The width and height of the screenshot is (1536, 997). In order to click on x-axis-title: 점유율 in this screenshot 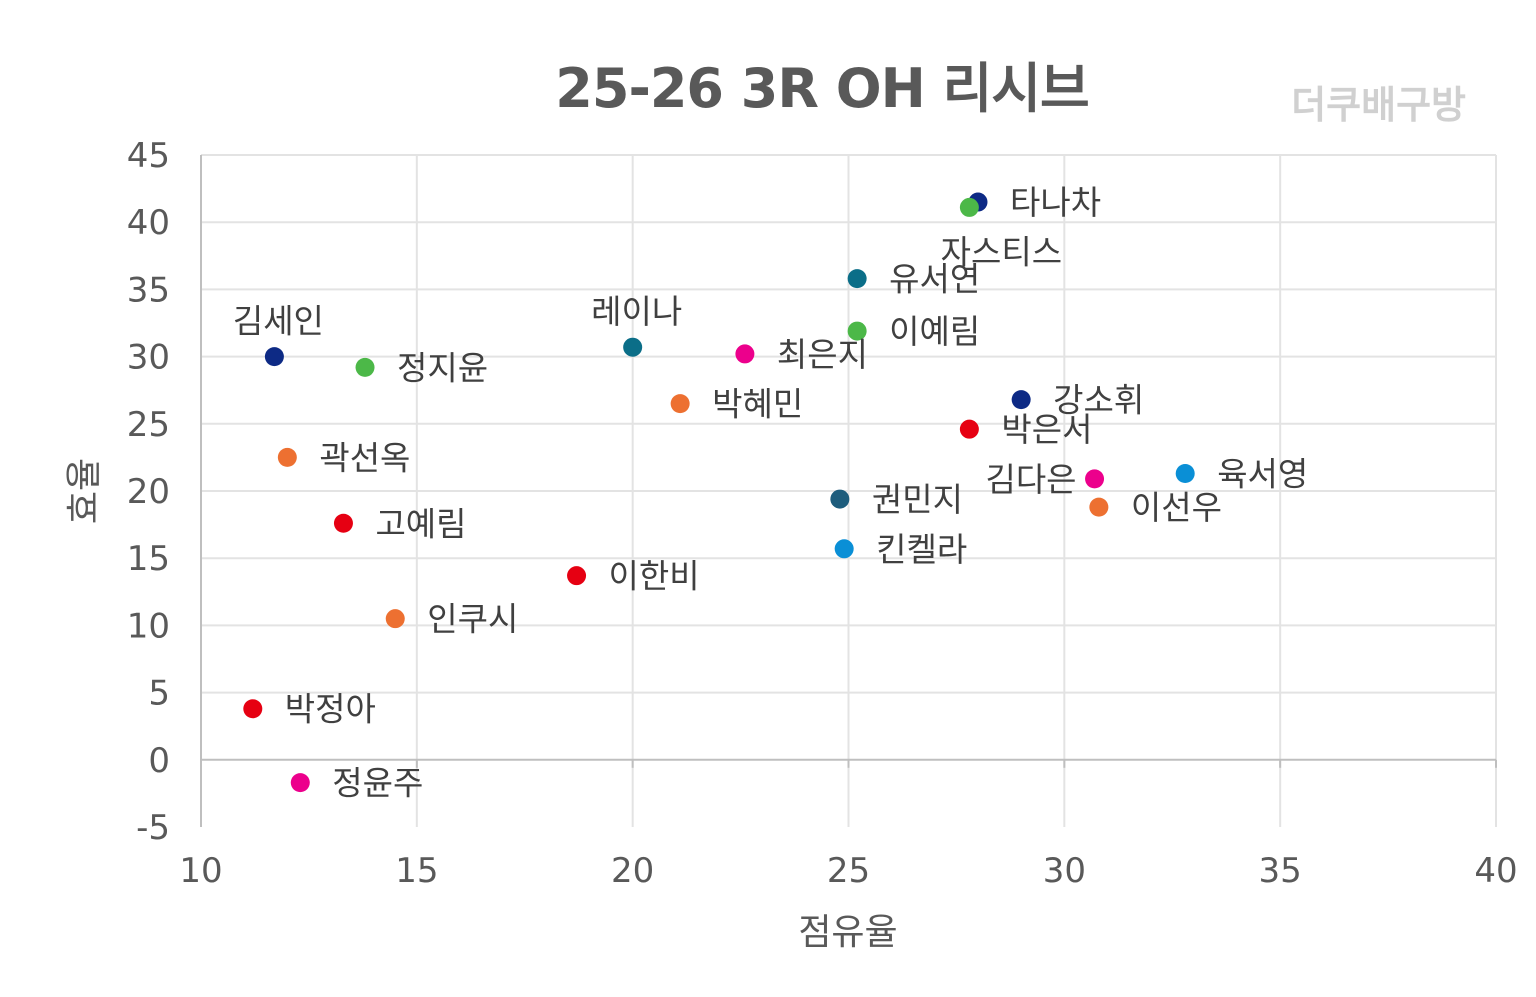, I will do `click(847, 932)`.